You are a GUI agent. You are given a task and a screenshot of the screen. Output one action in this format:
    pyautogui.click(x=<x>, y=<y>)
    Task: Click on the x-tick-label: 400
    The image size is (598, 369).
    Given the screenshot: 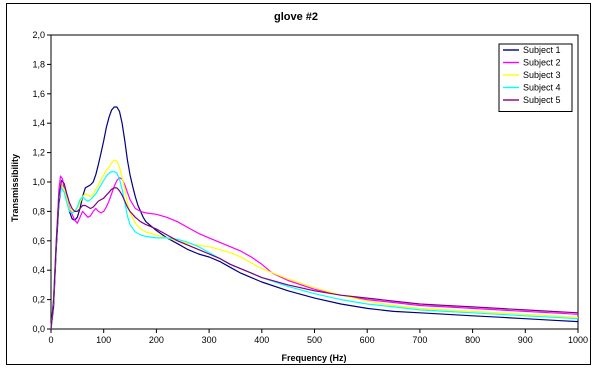 What is the action you would take?
    pyautogui.click(x=261, y=340)
    